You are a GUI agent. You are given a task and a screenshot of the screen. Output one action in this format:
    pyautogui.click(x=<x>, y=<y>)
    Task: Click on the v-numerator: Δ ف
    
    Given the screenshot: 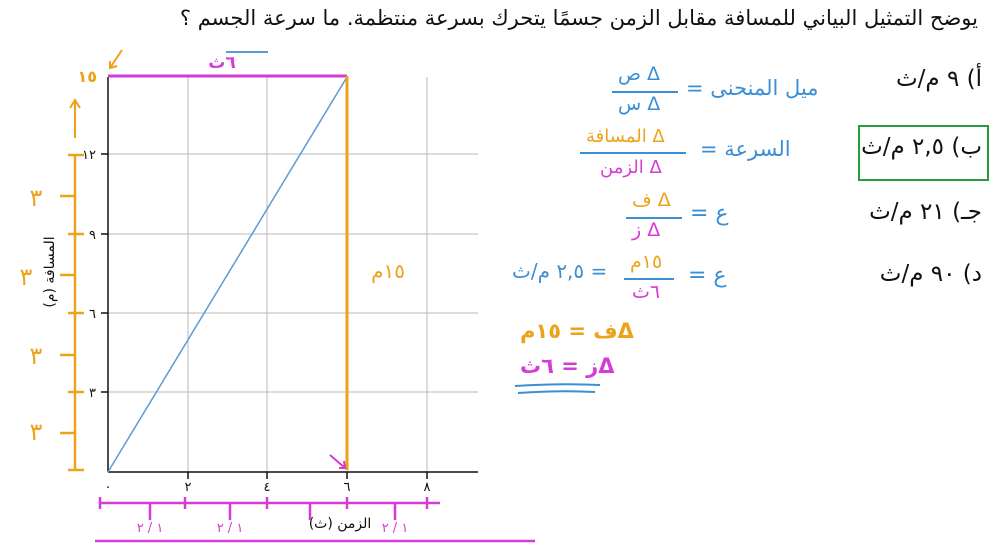 What is the action you would take?
    pyautogui.click(x=651, y=200)
    